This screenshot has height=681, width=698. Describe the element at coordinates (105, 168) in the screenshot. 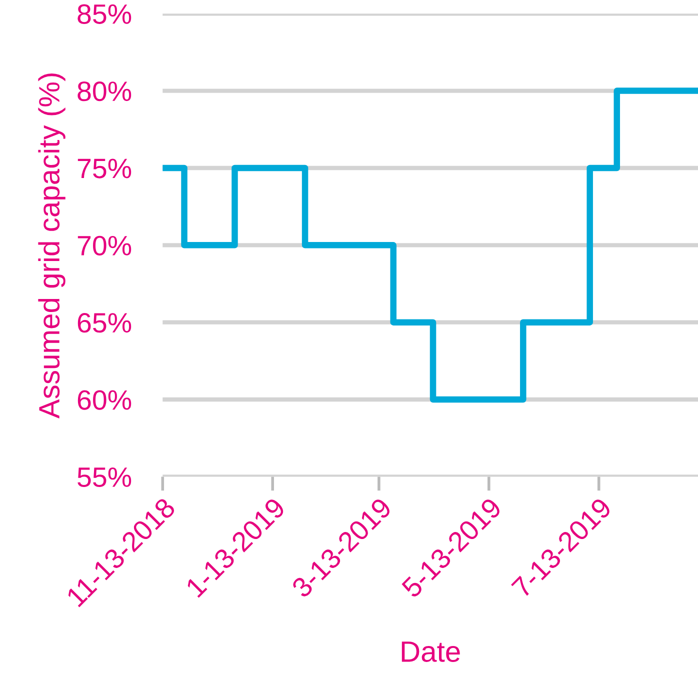

I see `y-tick-label: 75%` at that location.